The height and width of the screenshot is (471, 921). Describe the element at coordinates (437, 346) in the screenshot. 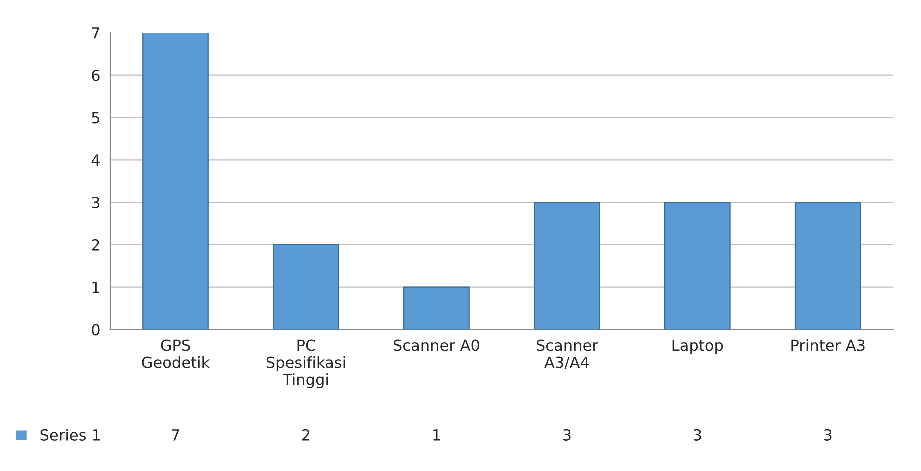

I see `x-tick-label: Scanner A0` at that location.